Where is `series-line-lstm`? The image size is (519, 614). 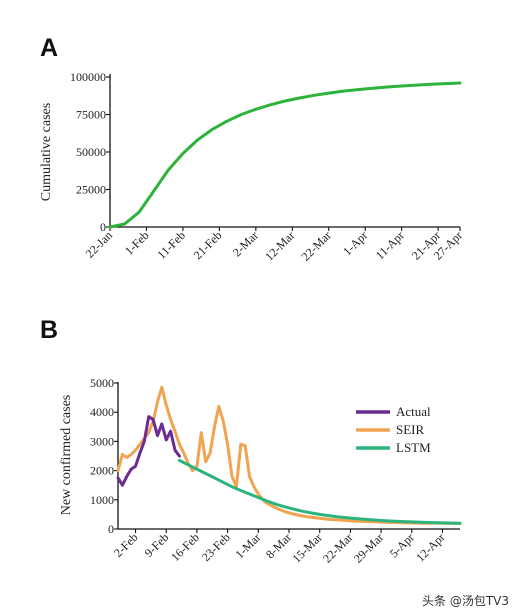 series-line-lstm is located at coordinates (319, 491).